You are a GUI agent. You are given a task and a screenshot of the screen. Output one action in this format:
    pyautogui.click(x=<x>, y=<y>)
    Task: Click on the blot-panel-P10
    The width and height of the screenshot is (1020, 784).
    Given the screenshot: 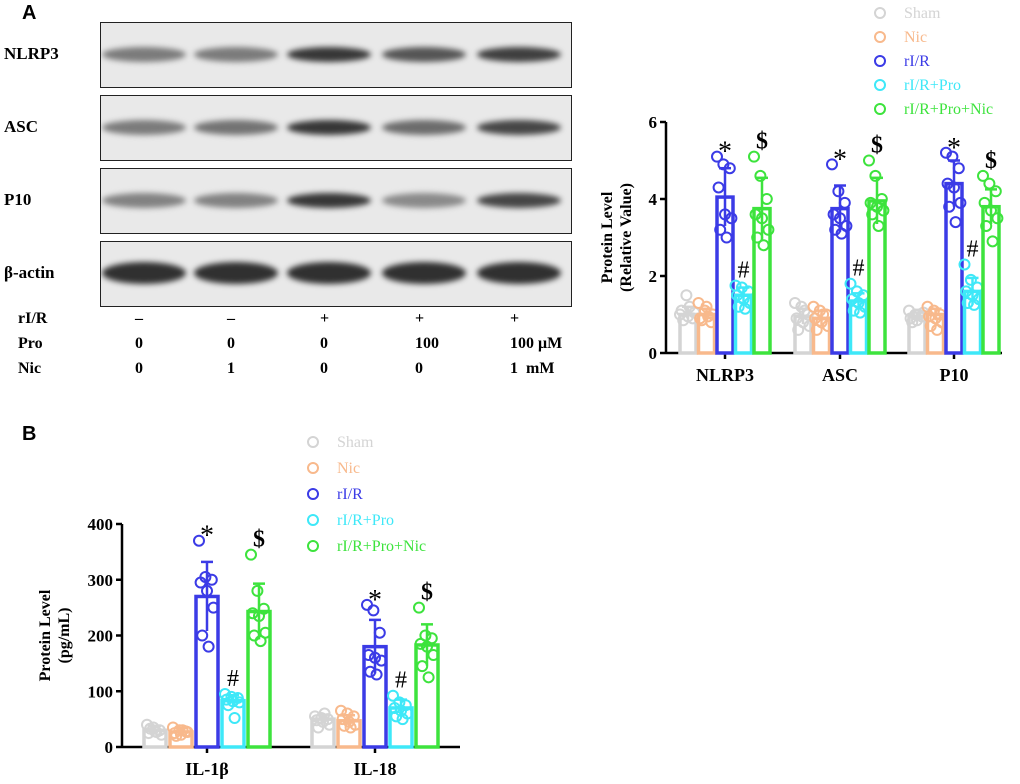 What is the action you would take?
    pyautogui.click(x=336, y=201)
    